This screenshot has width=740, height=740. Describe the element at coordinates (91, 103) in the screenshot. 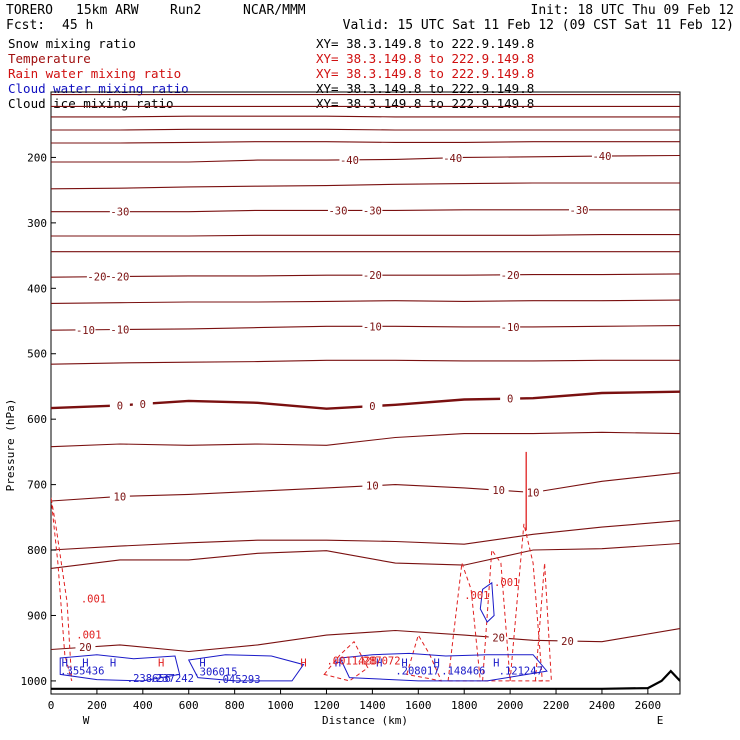

I see `legend-entry: Cloud ice mixing ratio` at that location.